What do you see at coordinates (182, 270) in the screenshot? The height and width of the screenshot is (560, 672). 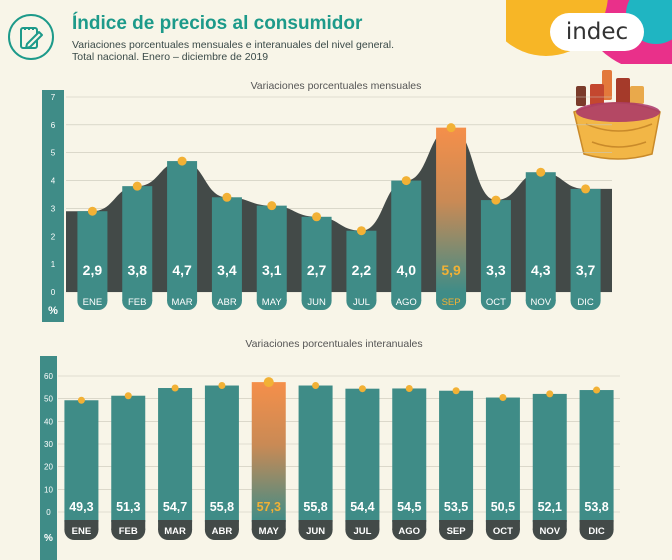 I see `value-label: 4,7` at bounding box center [182, 270].